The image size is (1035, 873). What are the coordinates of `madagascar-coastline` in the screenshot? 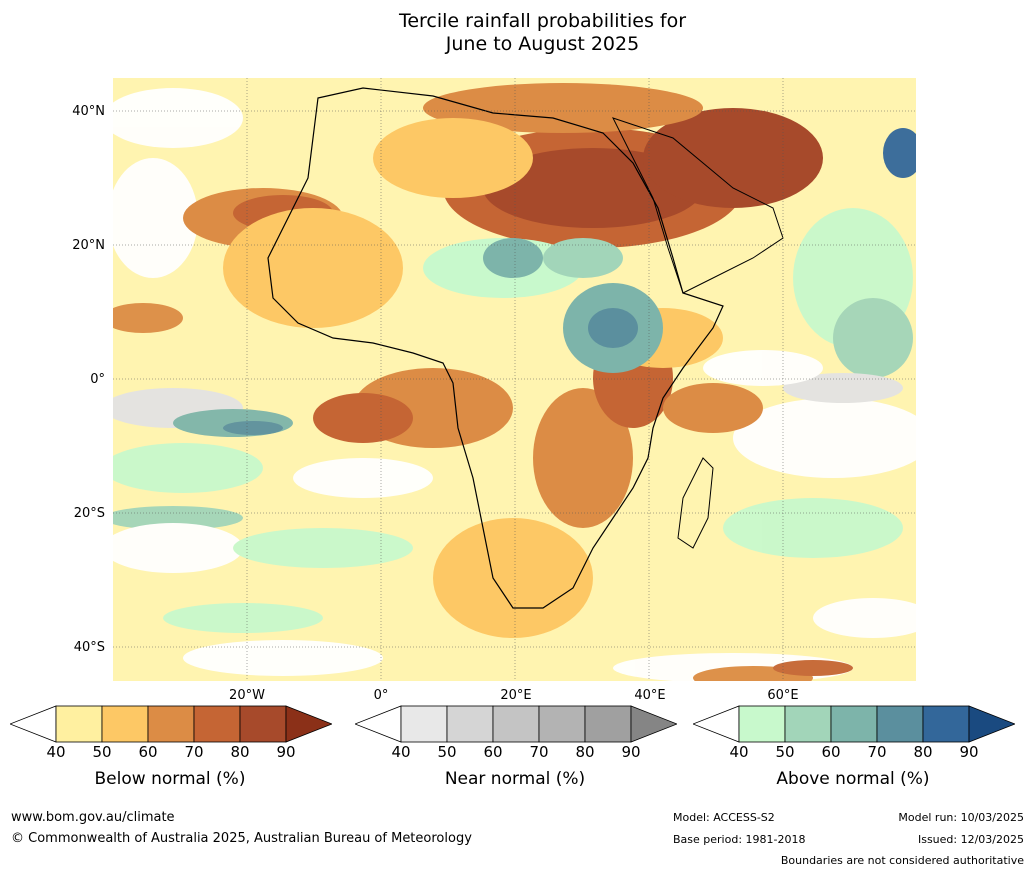 It's located at (695, 503).